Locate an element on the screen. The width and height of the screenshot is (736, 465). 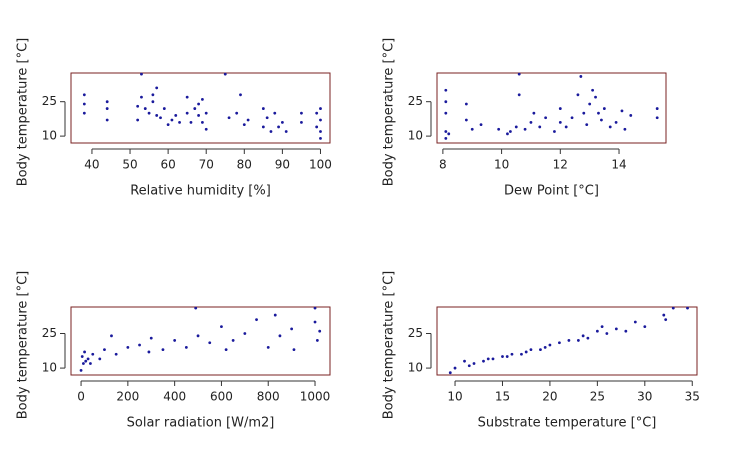
x-axis-label: Substrate temperature [°C] is located at coordinates (567, 423).